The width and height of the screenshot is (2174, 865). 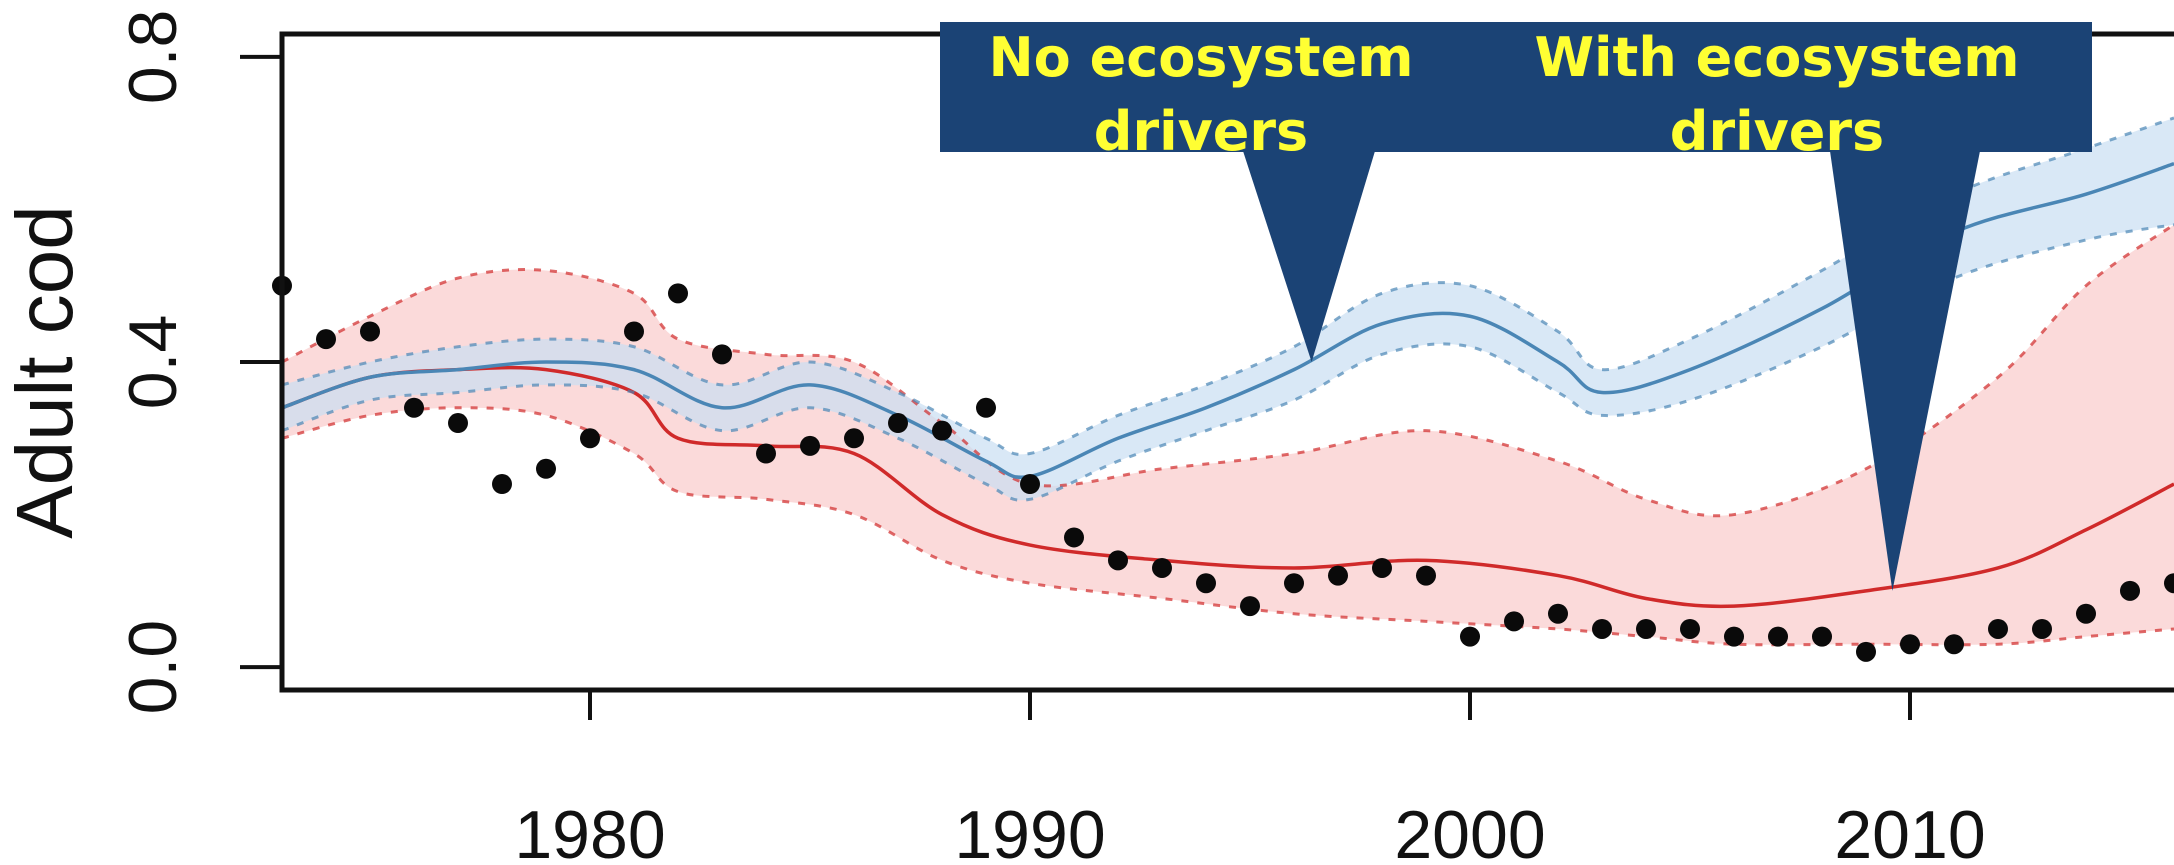 What do you see at coordinates (1029, 831) in the screenshot?
I see `x-tick-label: 1990` at bounding box center [1029, 831].